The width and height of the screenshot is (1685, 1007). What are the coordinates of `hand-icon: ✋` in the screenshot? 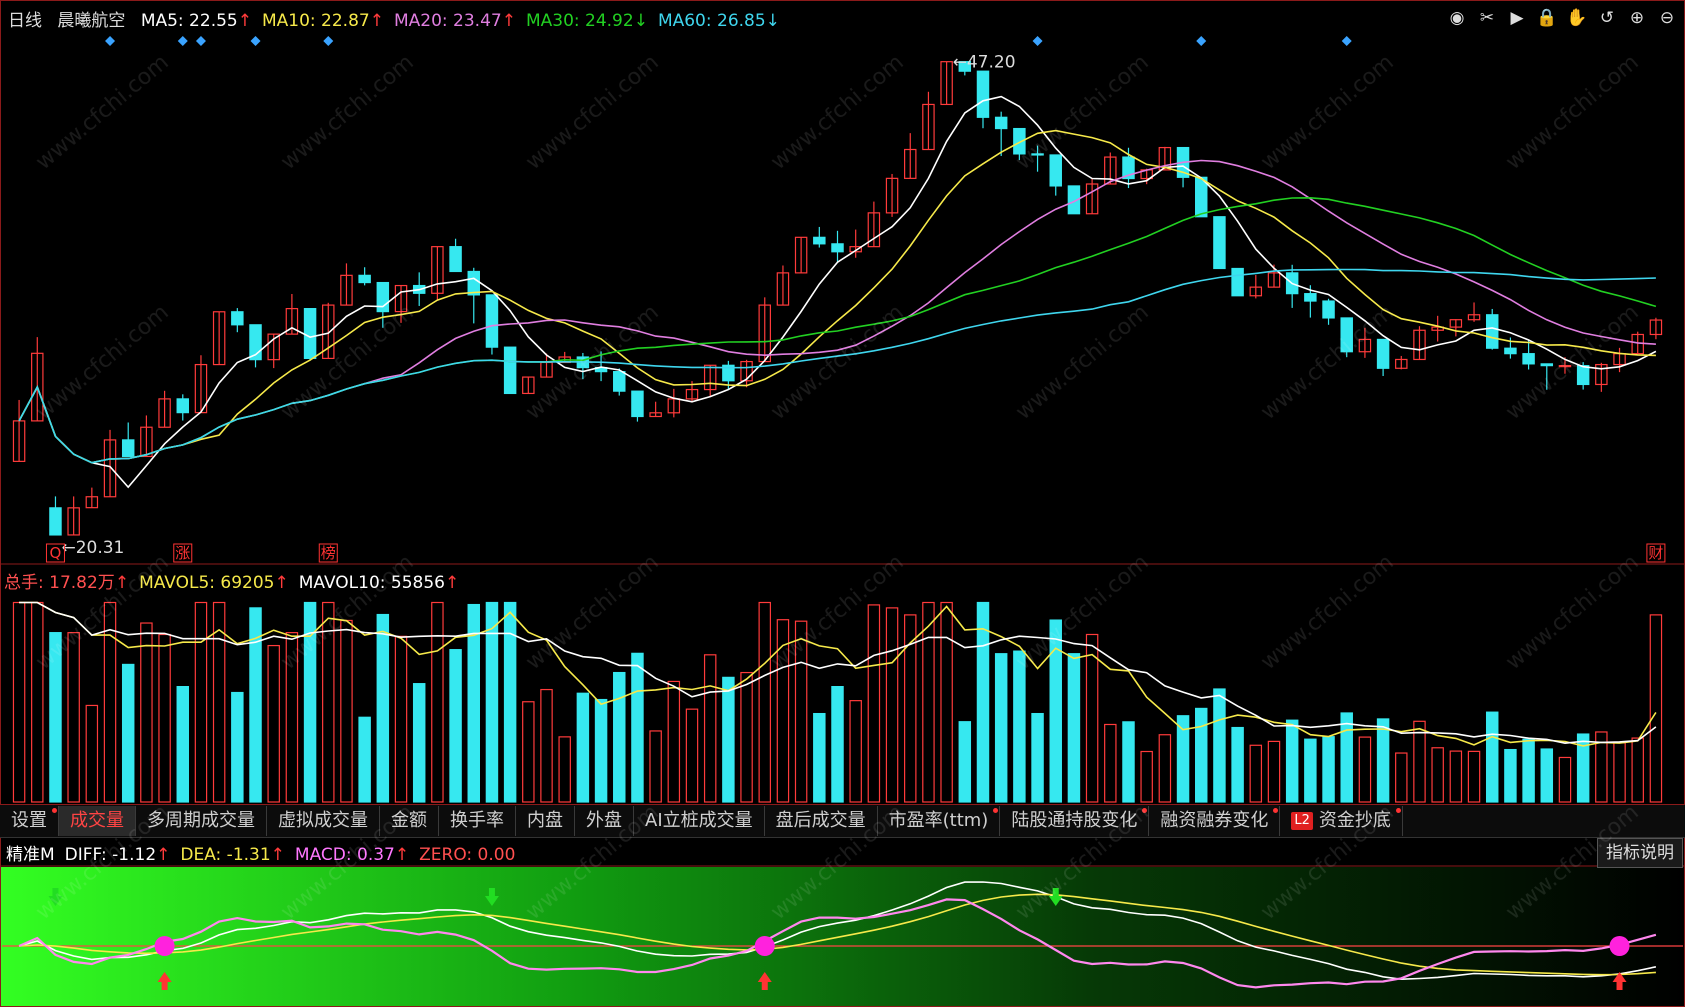 It's located at (1577, 18).